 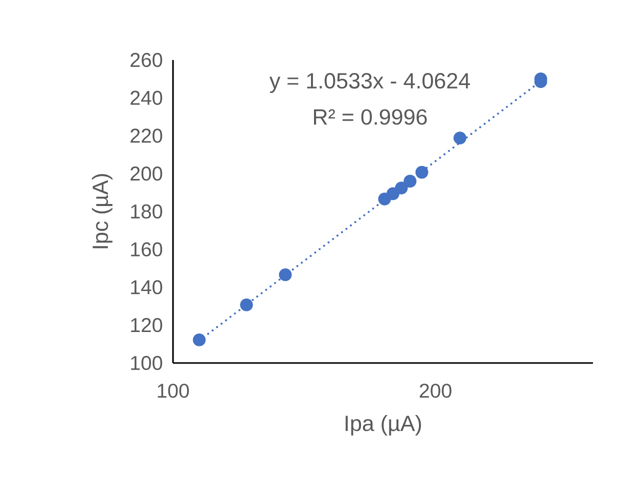 I want to click on y-tick-label: 260, so click(x=146, y=60).